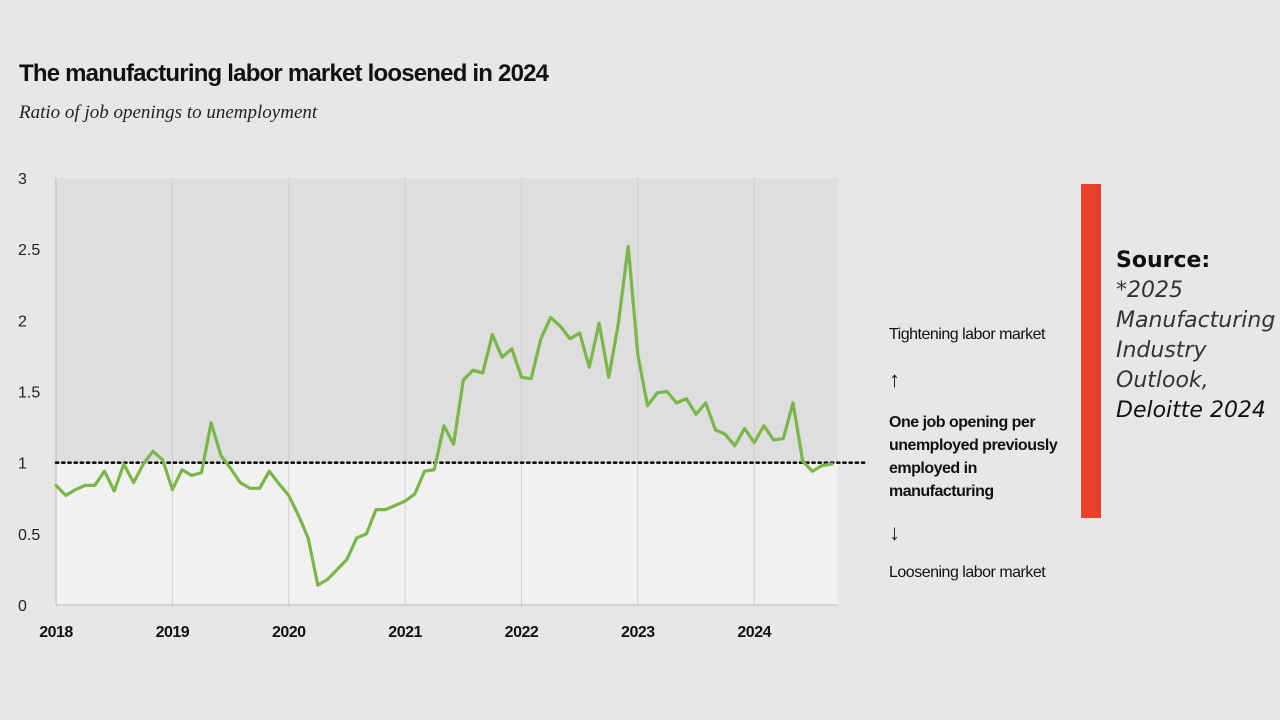 Image resolution: width=1280 pixels, height=720 pixels. I want to click on x-tick-label: 2022, so click(522, 632).